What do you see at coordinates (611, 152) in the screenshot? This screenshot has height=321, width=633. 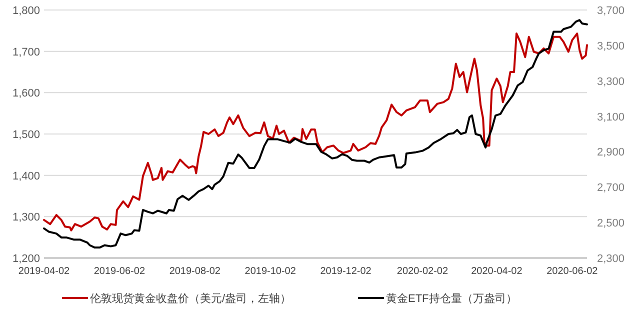 I see `y2-tick-label: 2,900` at bounding box center [611, 152].